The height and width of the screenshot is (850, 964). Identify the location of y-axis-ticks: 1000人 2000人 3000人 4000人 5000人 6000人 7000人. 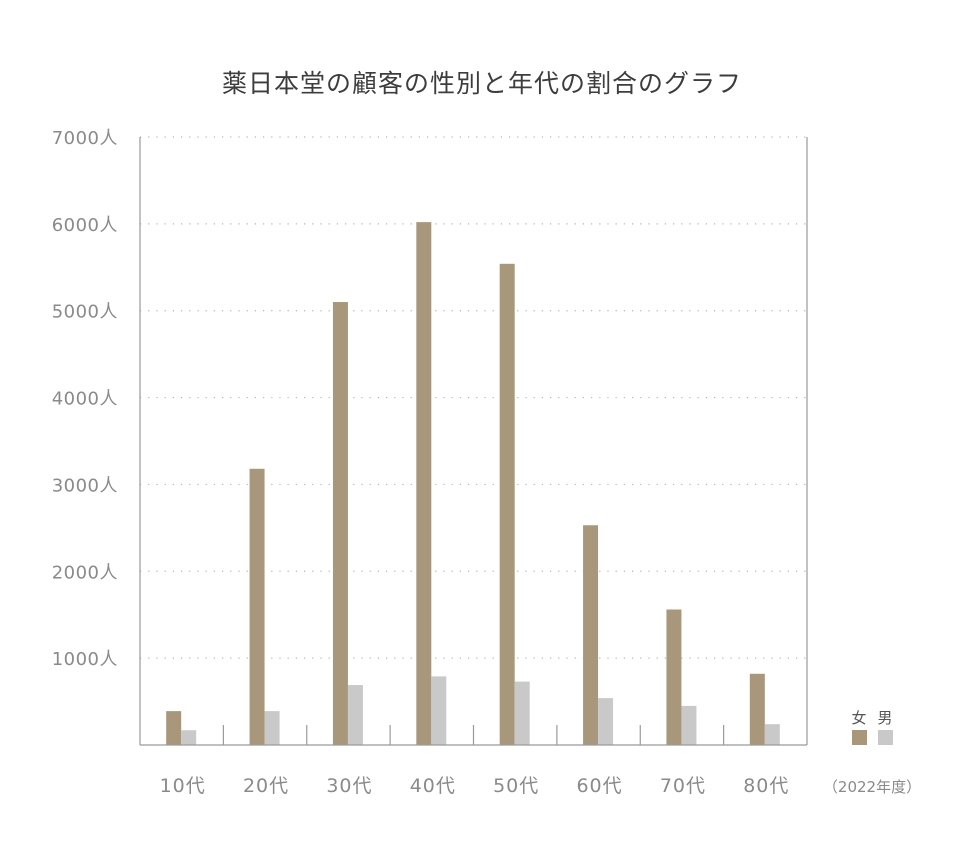
(85, 399).